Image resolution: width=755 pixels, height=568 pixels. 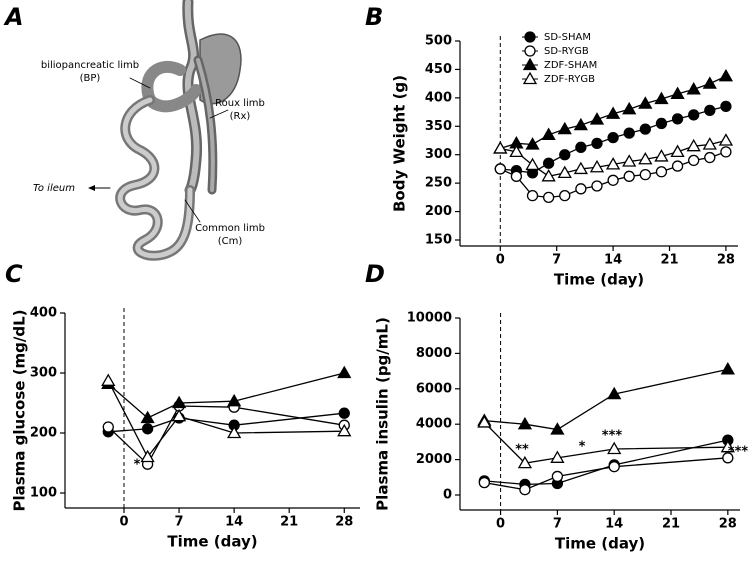 I want to click on y-tick-label: 4000, so click(x=434, y=424).